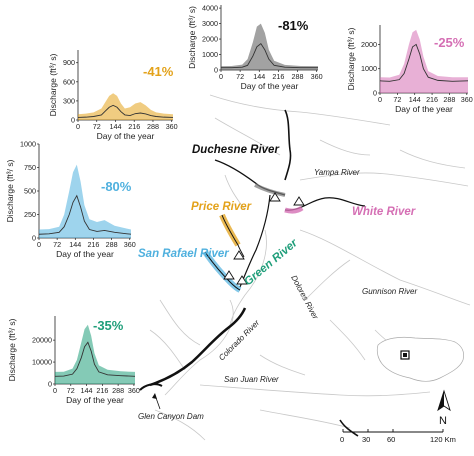  What do you see at coordinates (108, 325) in the screenshot?
I see `percent-change-label: -35%` at bounding box center [108, 325].